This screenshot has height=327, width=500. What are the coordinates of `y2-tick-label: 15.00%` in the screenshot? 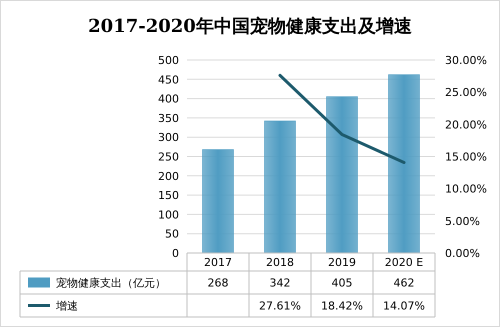 It's located at (466, 157).